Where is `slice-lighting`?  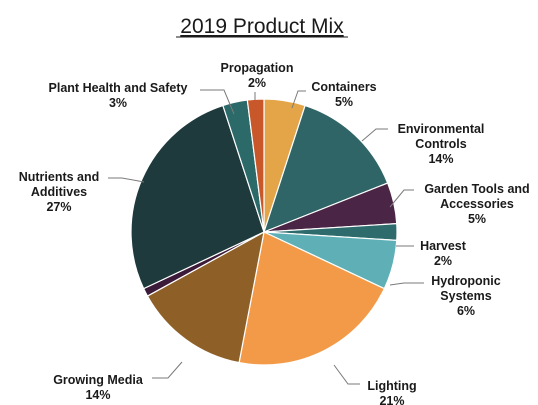
slice-lighting is located at coordinates (312, 298).